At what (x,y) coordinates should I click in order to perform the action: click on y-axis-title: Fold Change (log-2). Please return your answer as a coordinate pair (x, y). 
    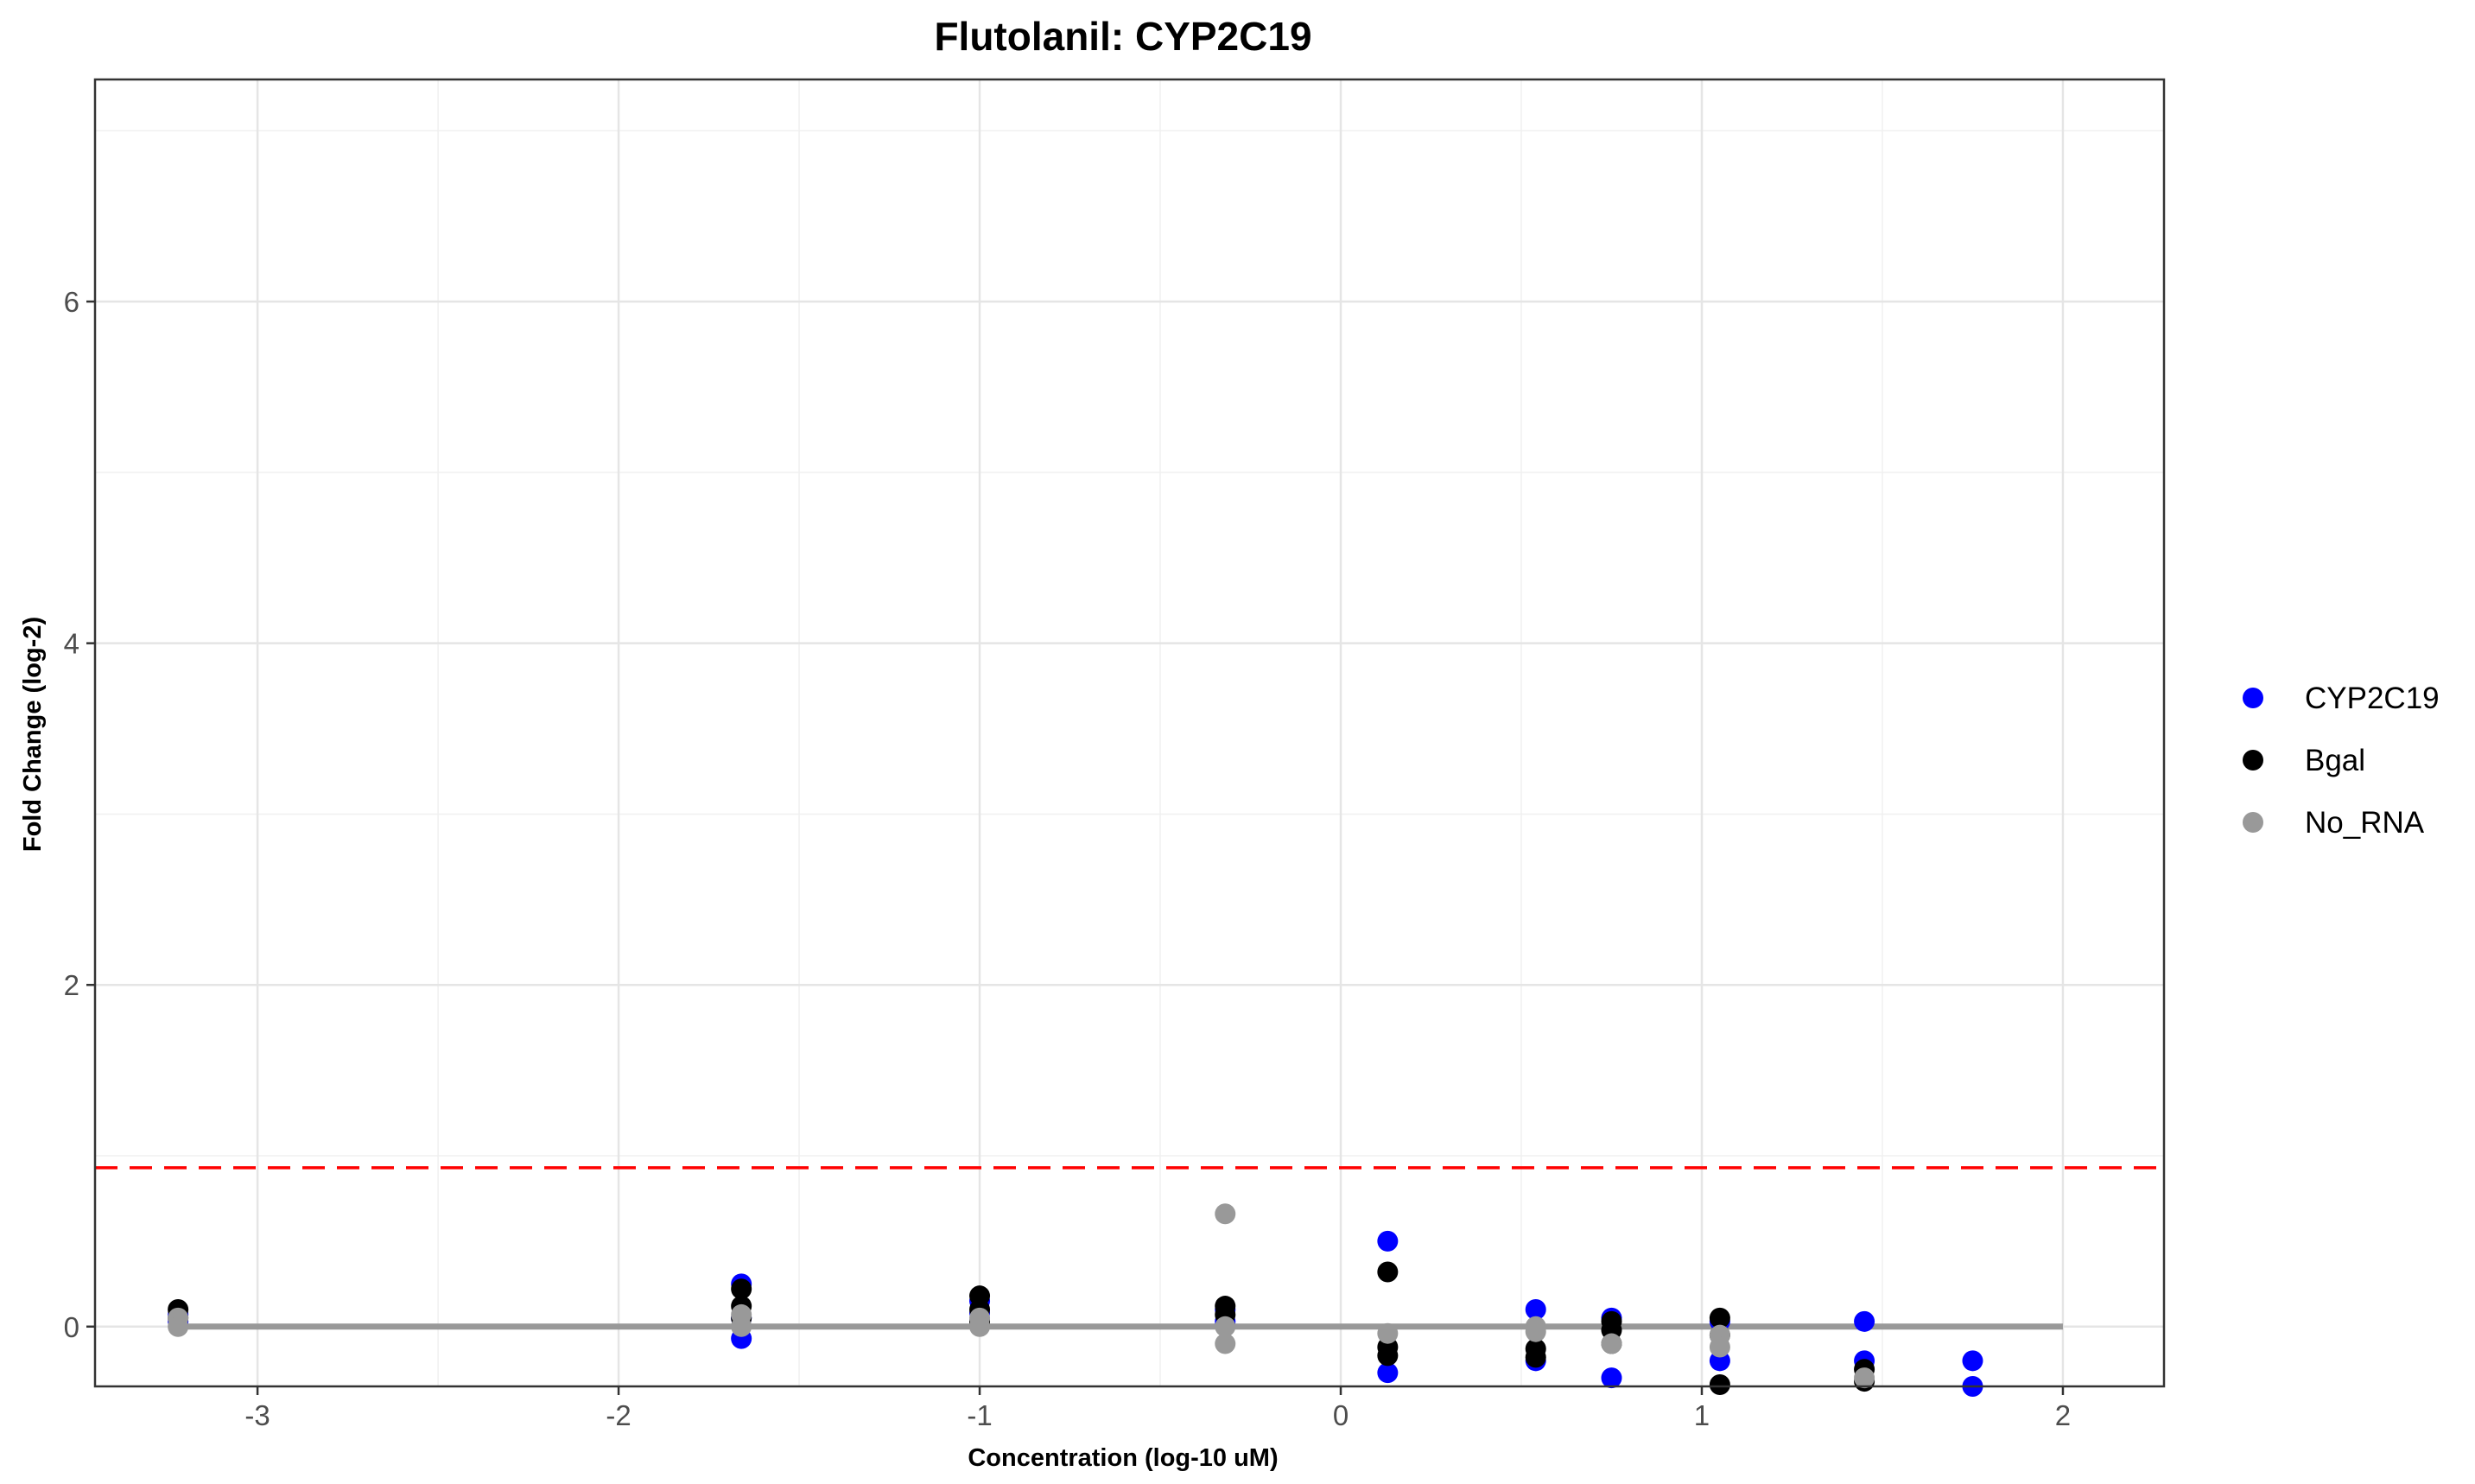
    Looking at the image, I should click on (33, 734).